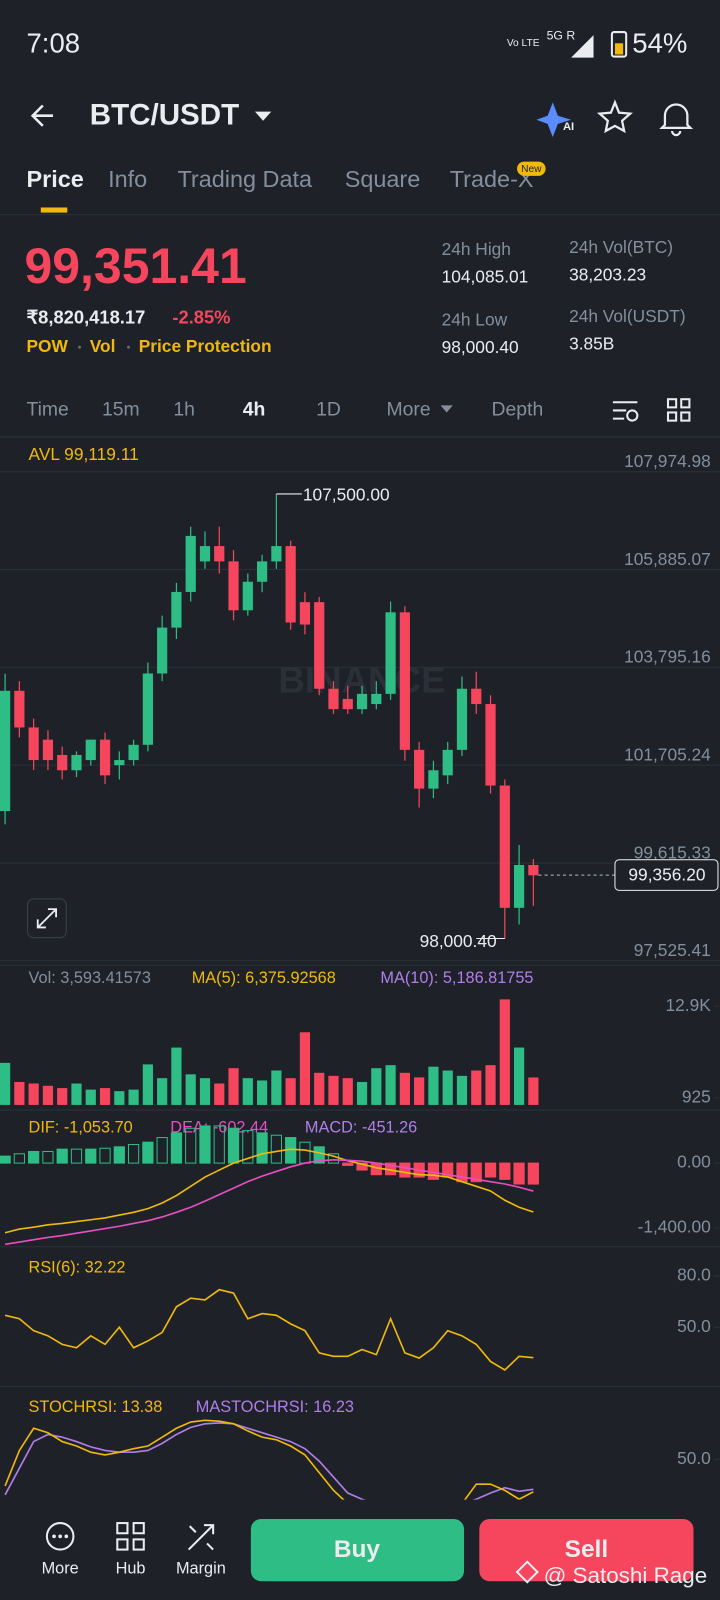 The width and height of the screenshot is (720, 1600). I want to click on status-time: 7:08, so click(54, 43).